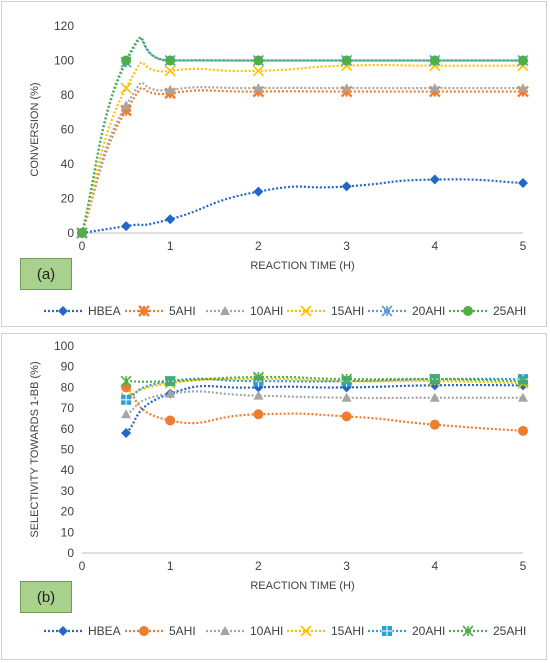 This screenshot has height=663, width=550. I want to click on legend-label: 20AHI, so click(428, 631).